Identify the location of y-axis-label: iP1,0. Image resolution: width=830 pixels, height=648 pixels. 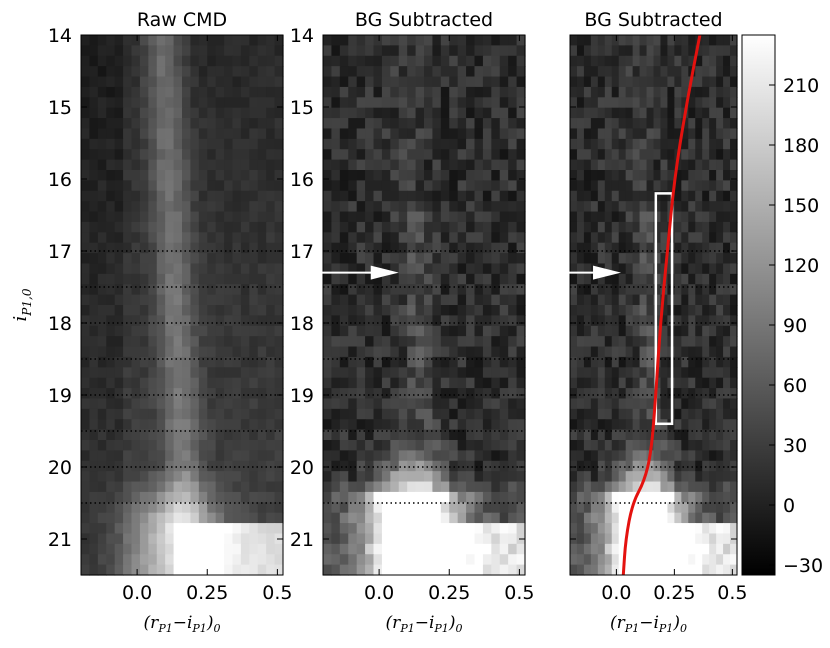
(22, 304).